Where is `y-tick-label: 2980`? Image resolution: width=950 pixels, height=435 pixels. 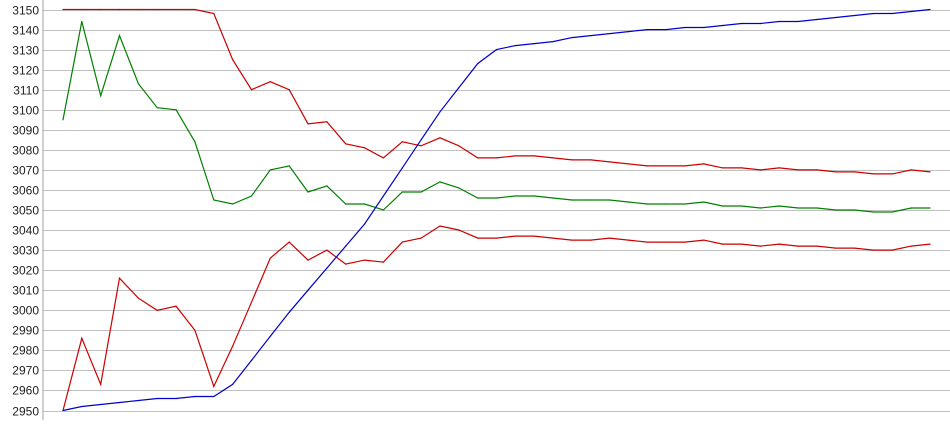 y-tick-label: 2980 is located at coordinates (25, 351).